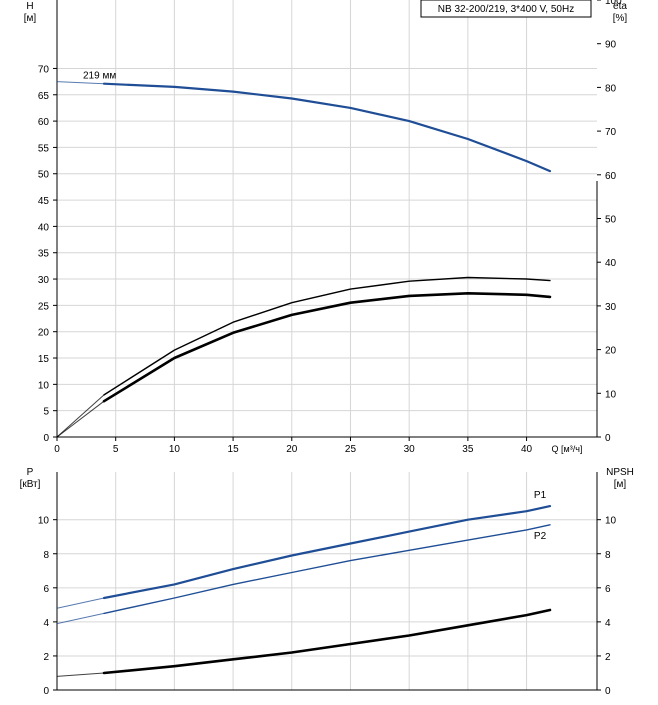  I want to click on x-axis-tick-label: 0, so click(57, 449).